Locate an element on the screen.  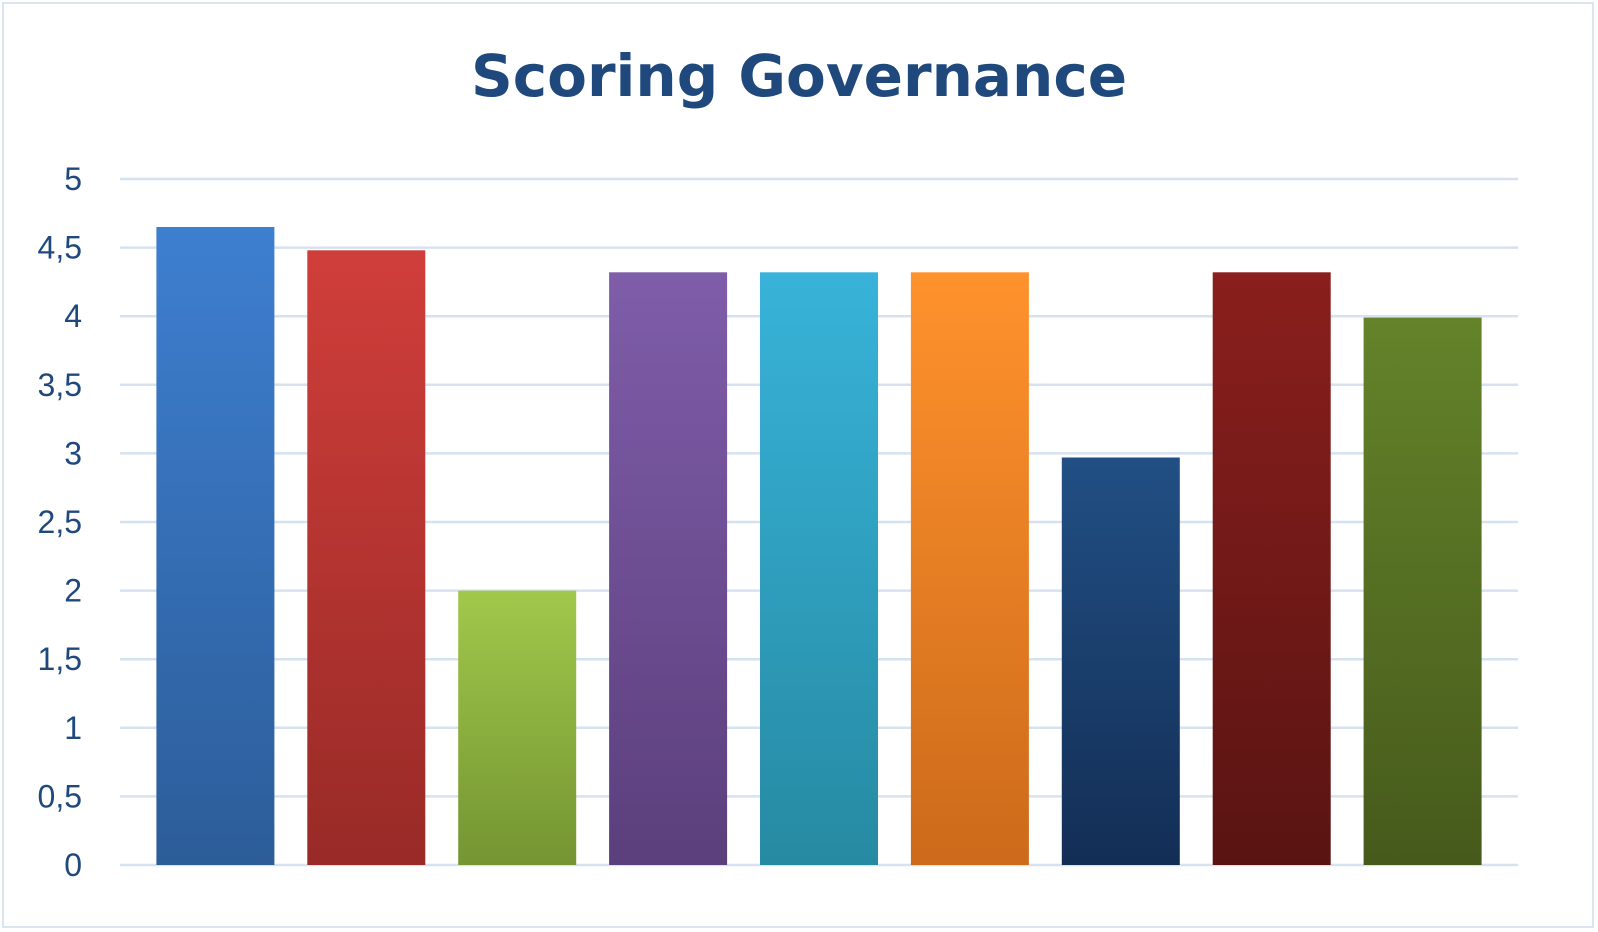
y-axis-tick-labels: 0 0,5 1 1,5 2 2,5 3 3,5 4 4,5 5 is located at coordinates (60, 522).